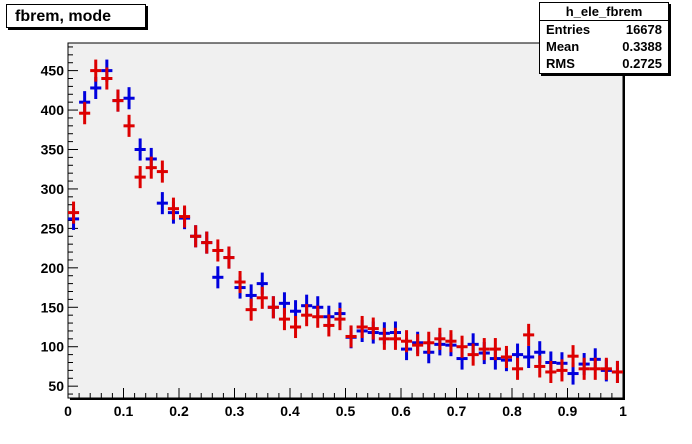 The height and width of the screenshot is (444, 692). Describe the element at coordinates (53, 189) in the screenshot. I see `y-tick-label: 300` at that location.